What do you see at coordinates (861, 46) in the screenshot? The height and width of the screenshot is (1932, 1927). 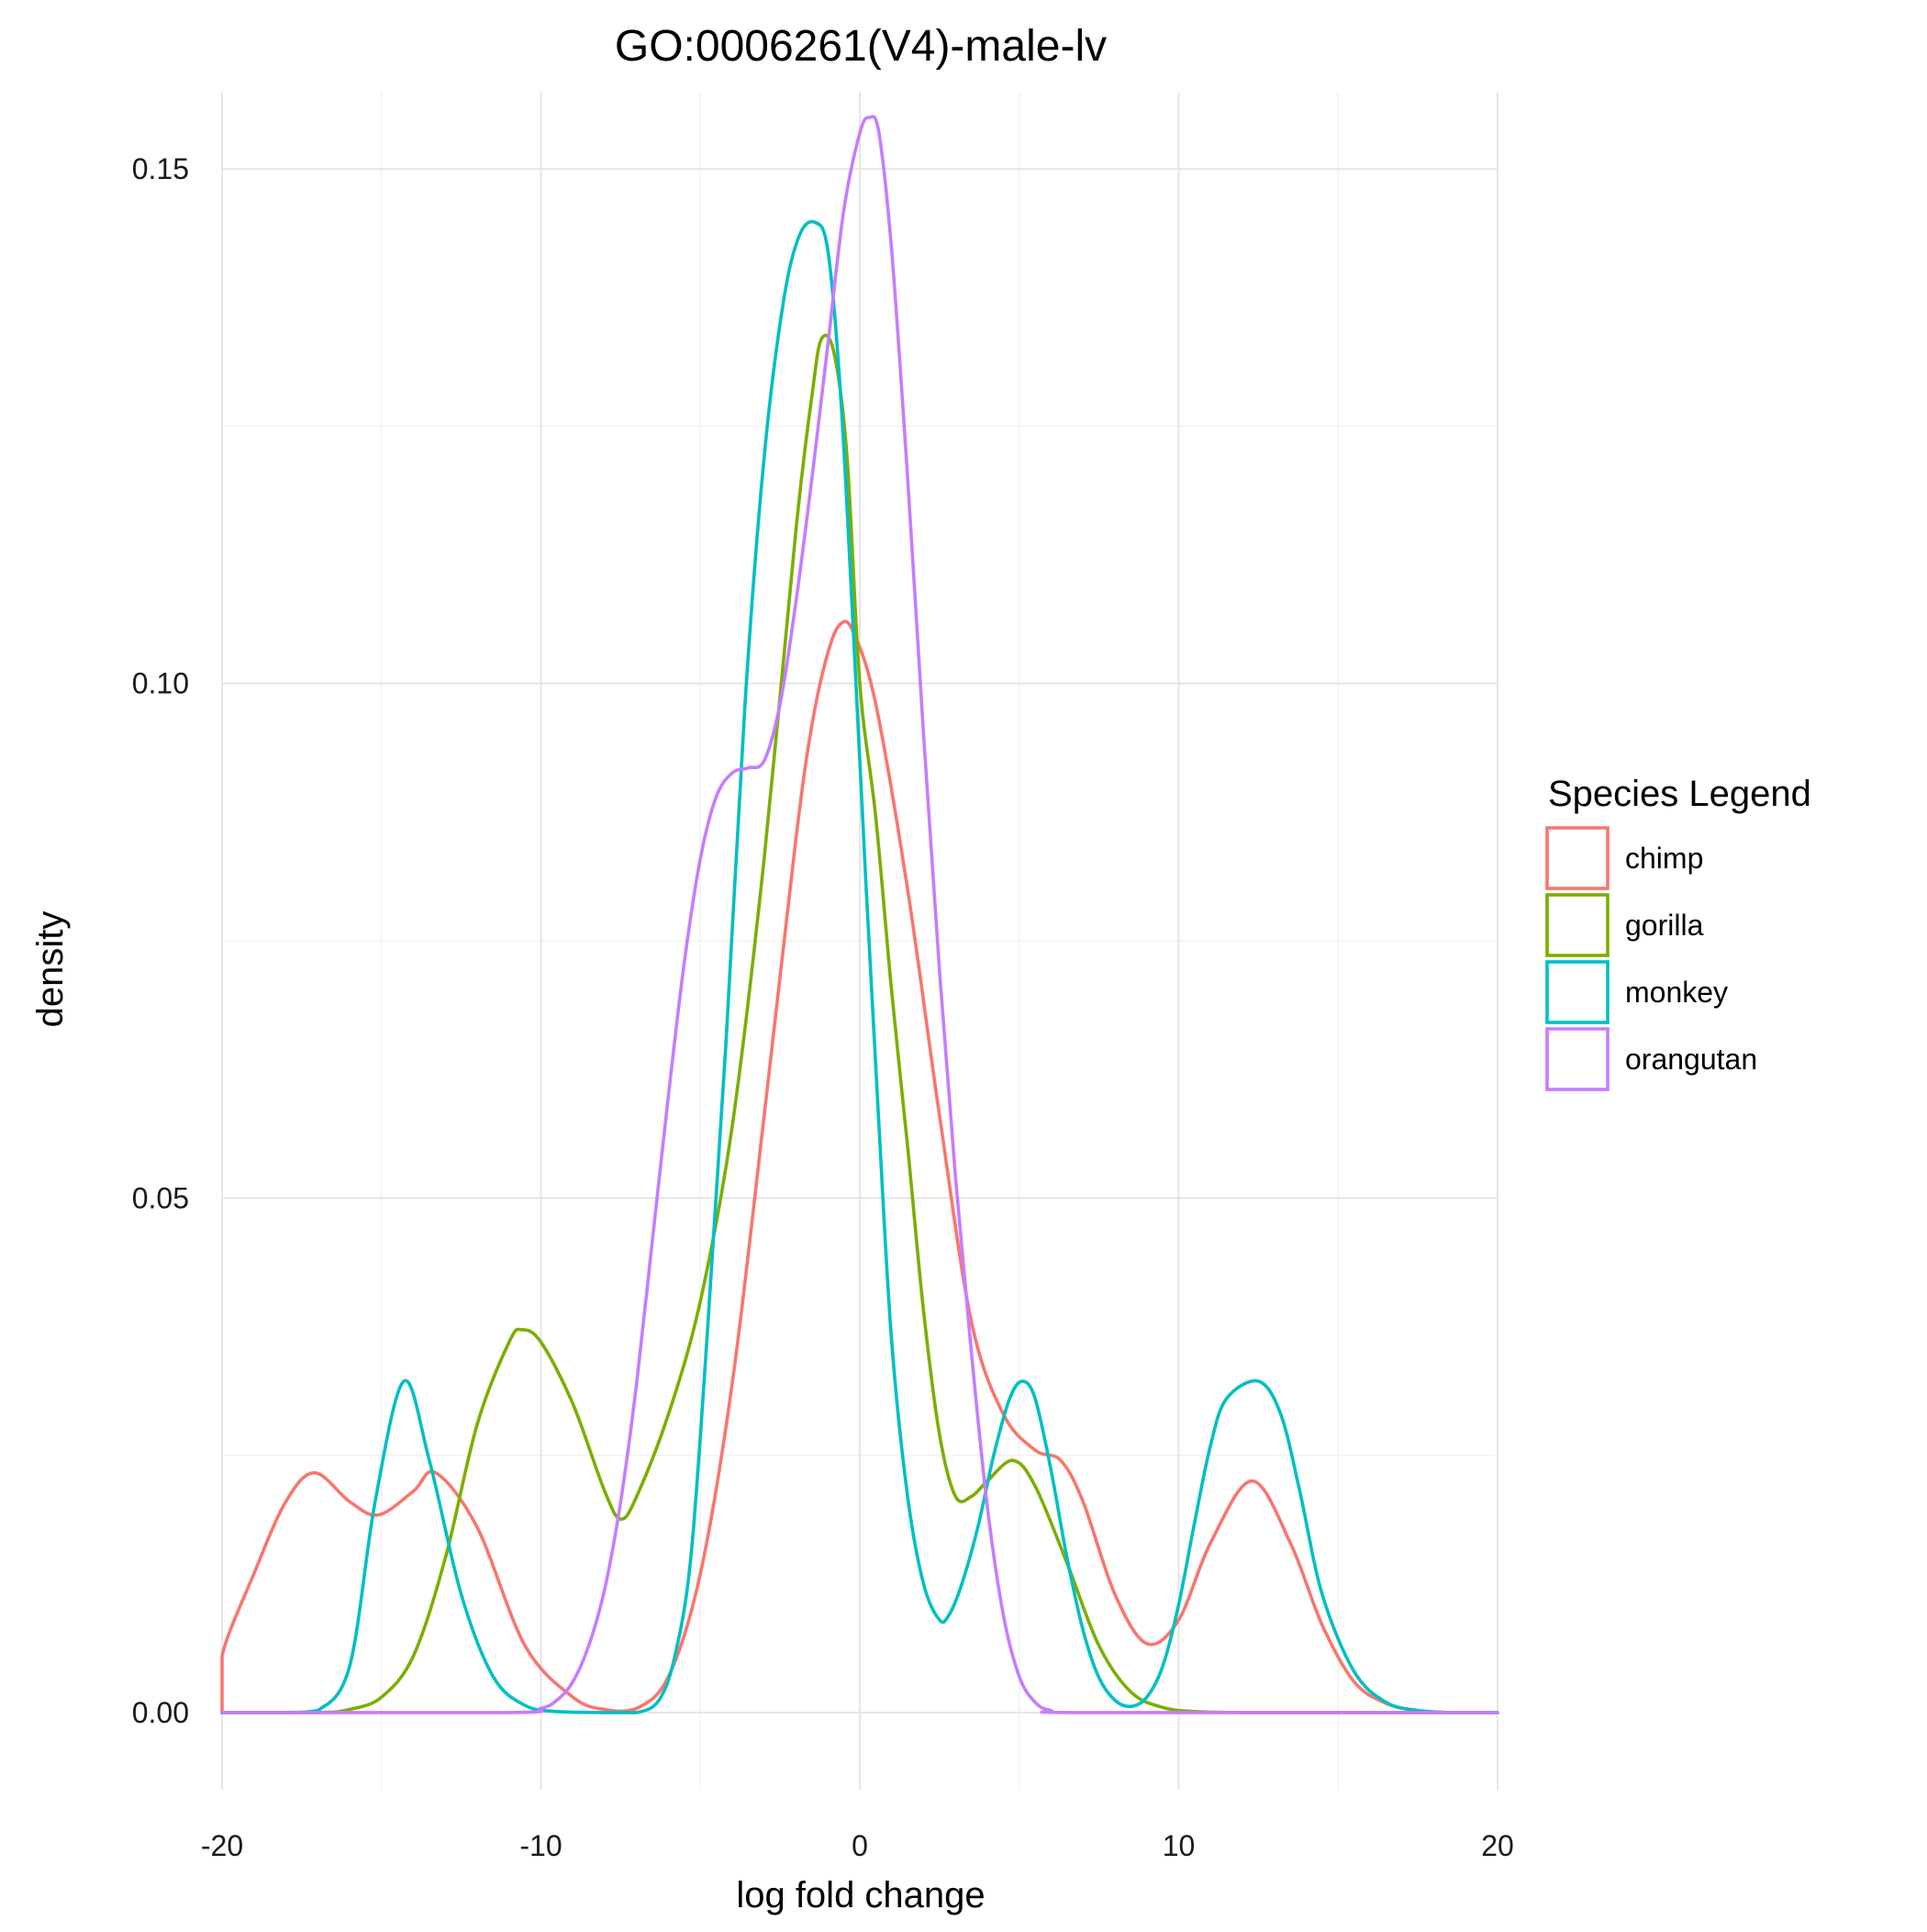 I see `chart-title: GO:0006261(V4)-male-lv` at bounding box center [861, 46].